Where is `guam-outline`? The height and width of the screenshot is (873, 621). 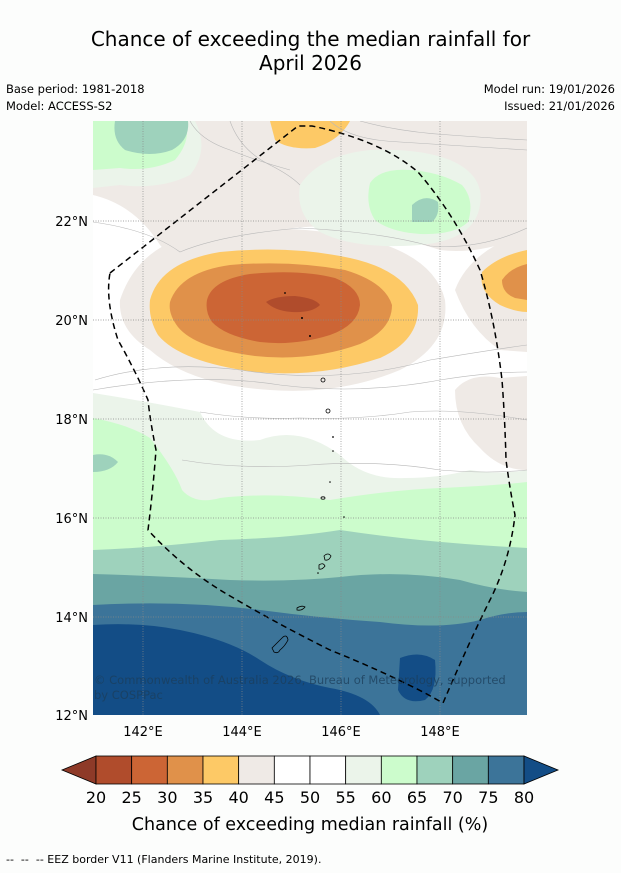
guam-outline is located at coordinates (280, 644).